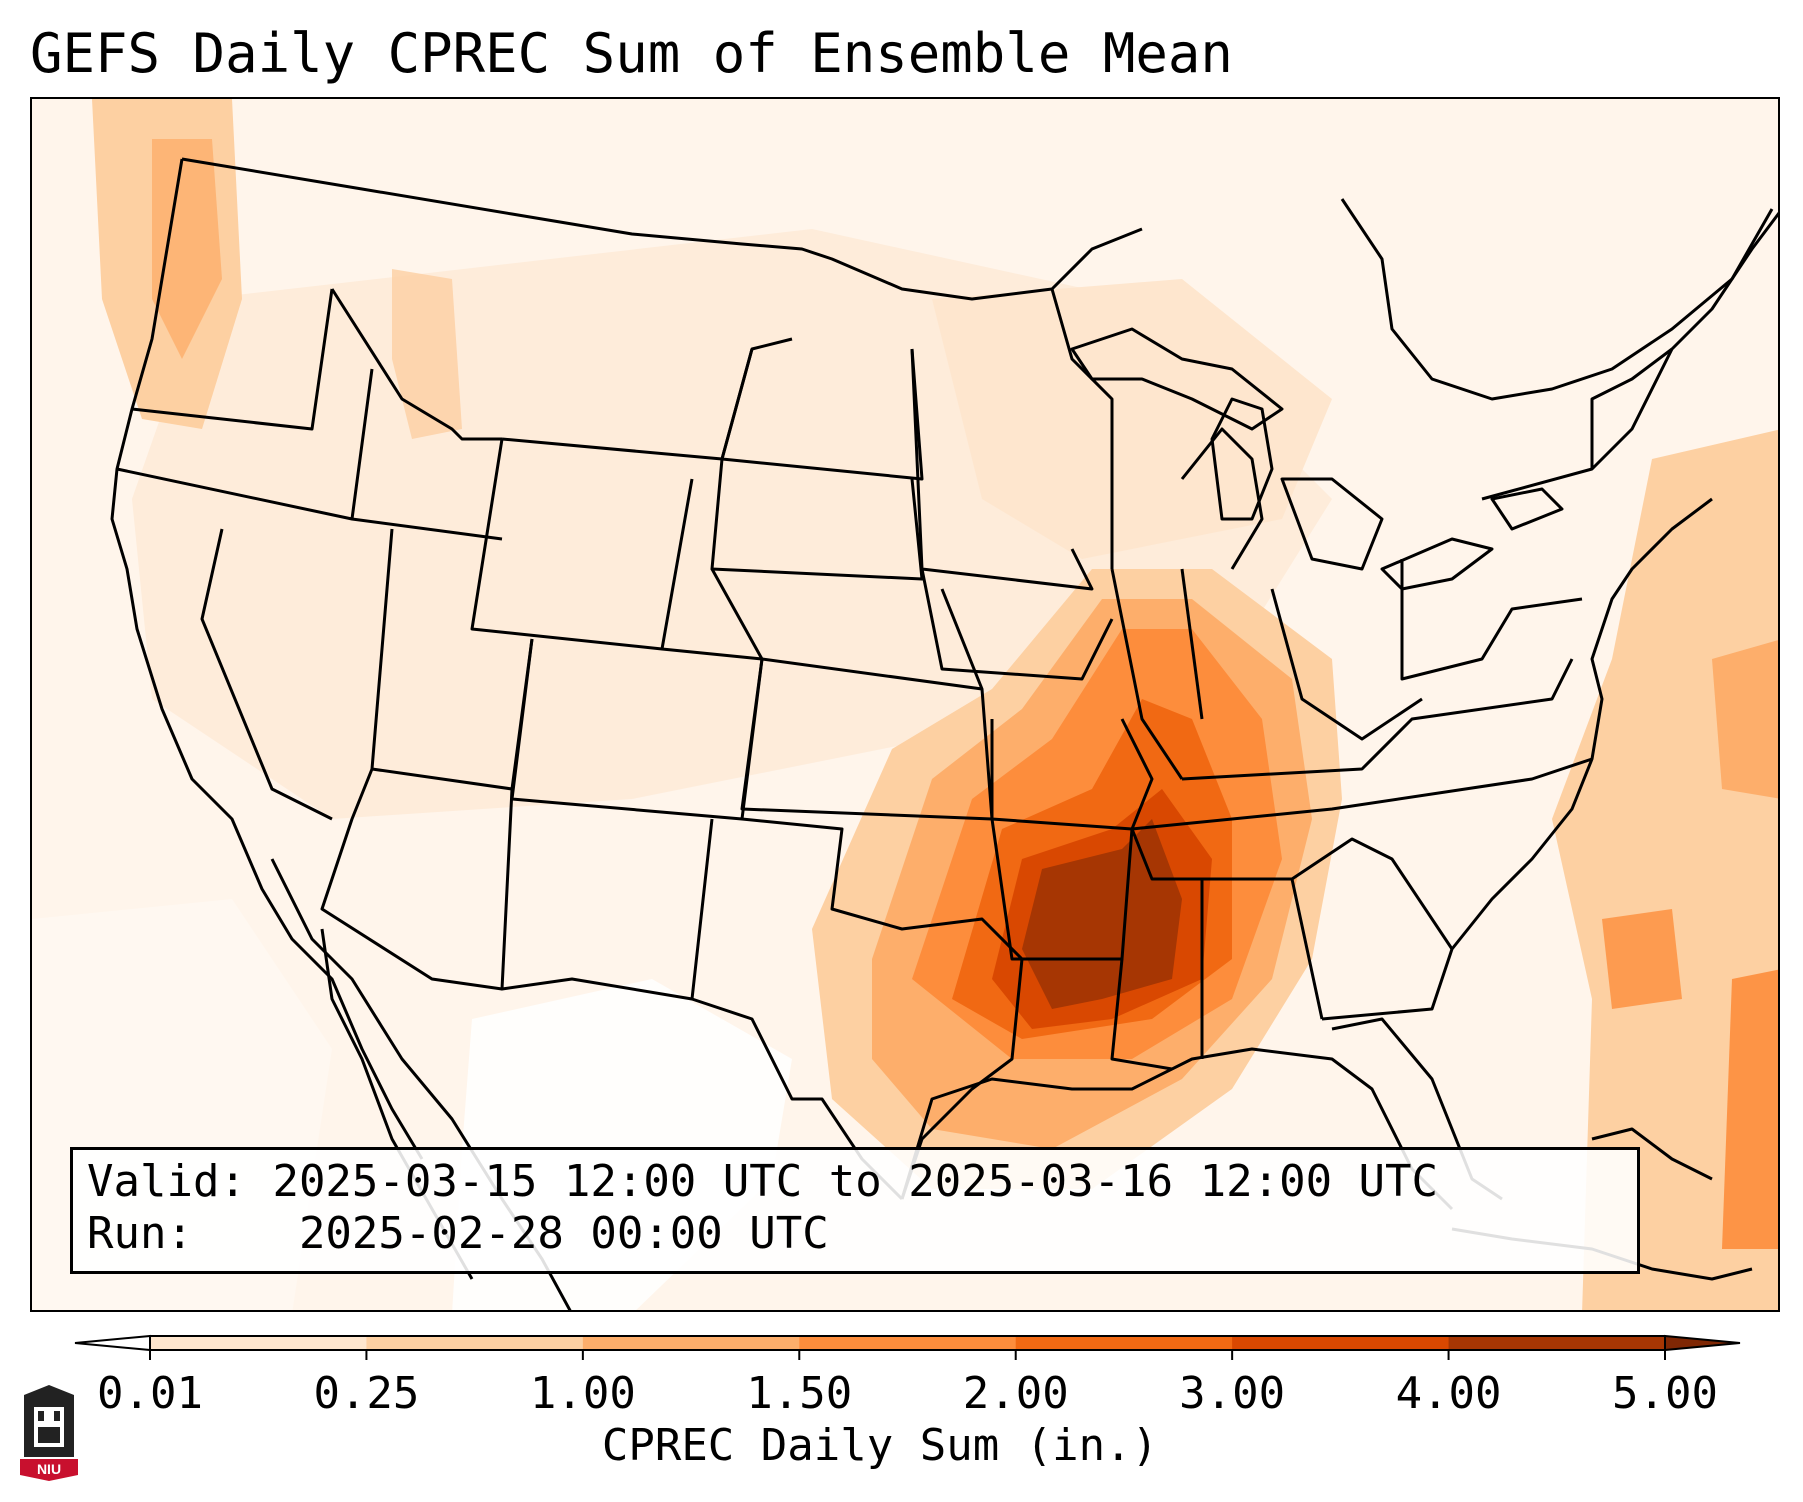 This screenshot has width=1803, height=1502. Describe the element at coordinates (583, 1393) in the screenshot. I see `colorbar-tick-label: 1.00` at that location.